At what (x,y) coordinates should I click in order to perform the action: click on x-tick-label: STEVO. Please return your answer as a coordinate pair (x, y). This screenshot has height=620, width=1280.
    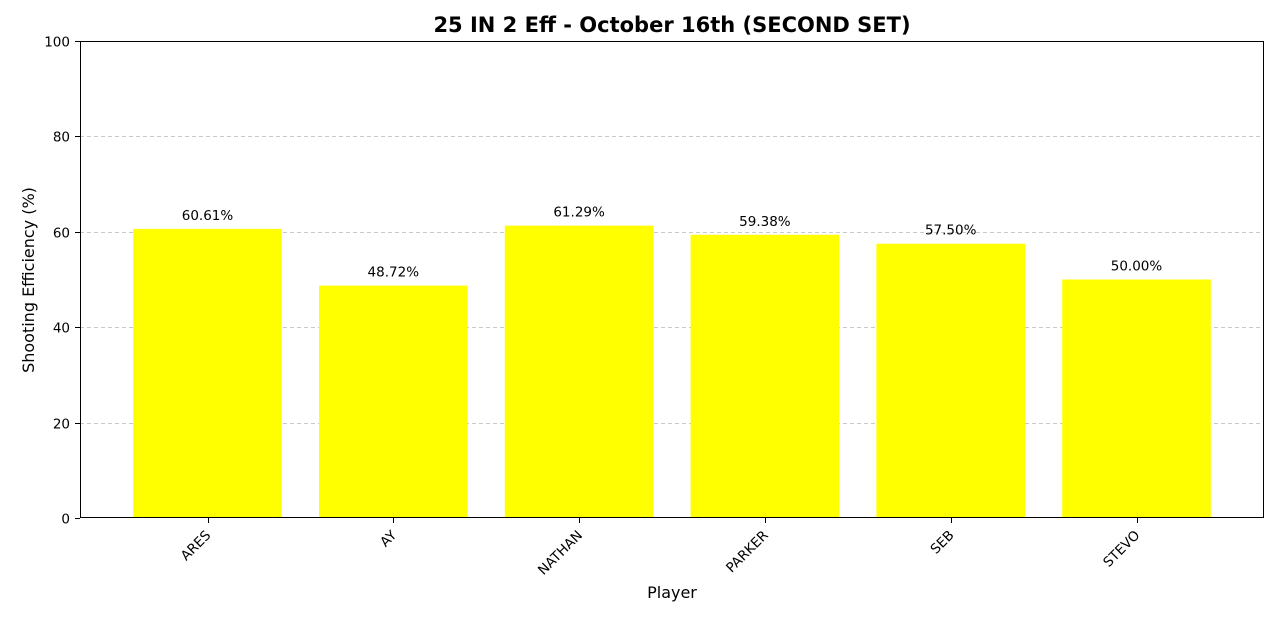
    Looking at the image, I should click on (1121, 549).